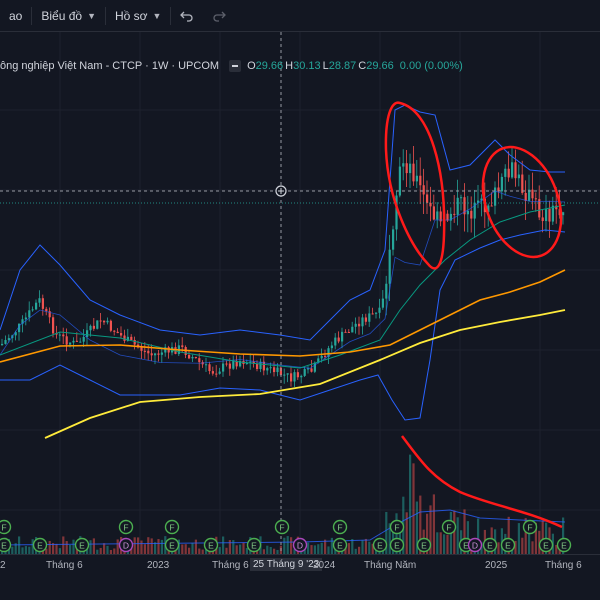  I want to click on indicators-button: ao, so click(15, 16).